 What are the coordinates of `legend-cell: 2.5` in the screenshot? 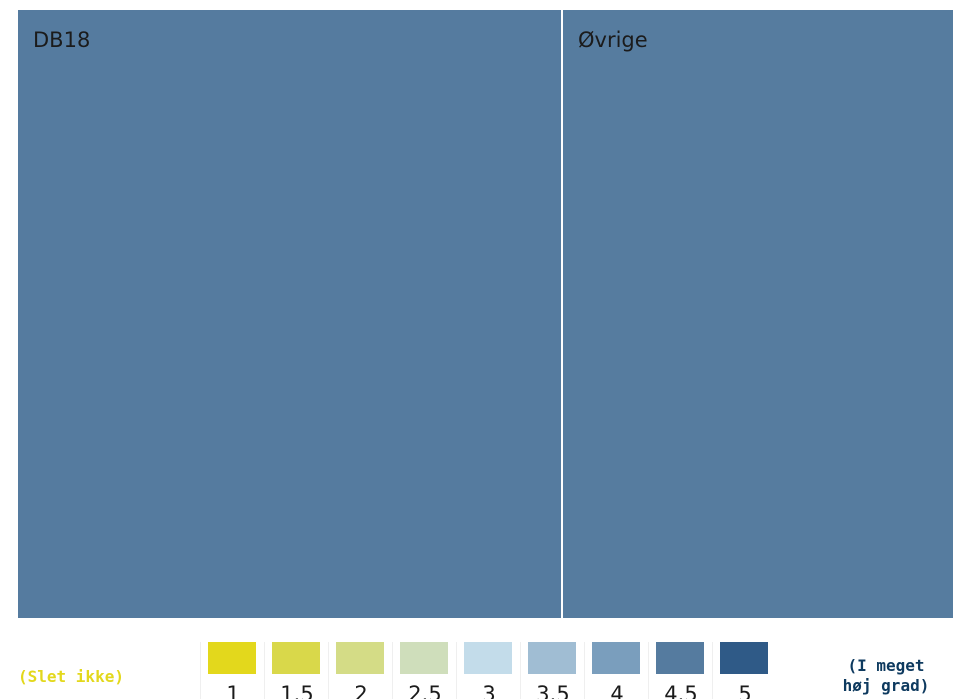 It's located at (424, 670).